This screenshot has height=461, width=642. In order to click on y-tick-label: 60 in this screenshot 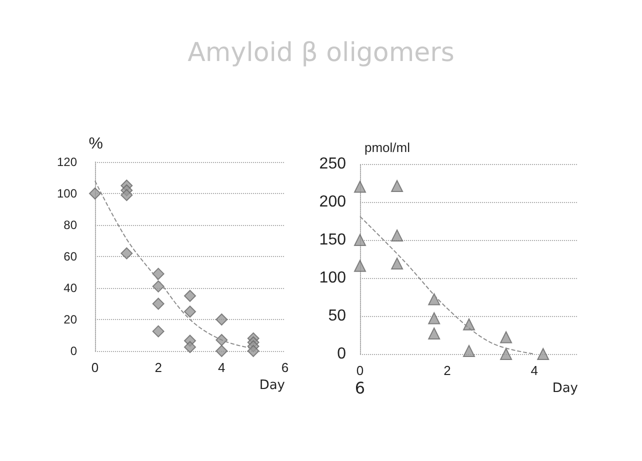, I will do `click(71, 257)`.